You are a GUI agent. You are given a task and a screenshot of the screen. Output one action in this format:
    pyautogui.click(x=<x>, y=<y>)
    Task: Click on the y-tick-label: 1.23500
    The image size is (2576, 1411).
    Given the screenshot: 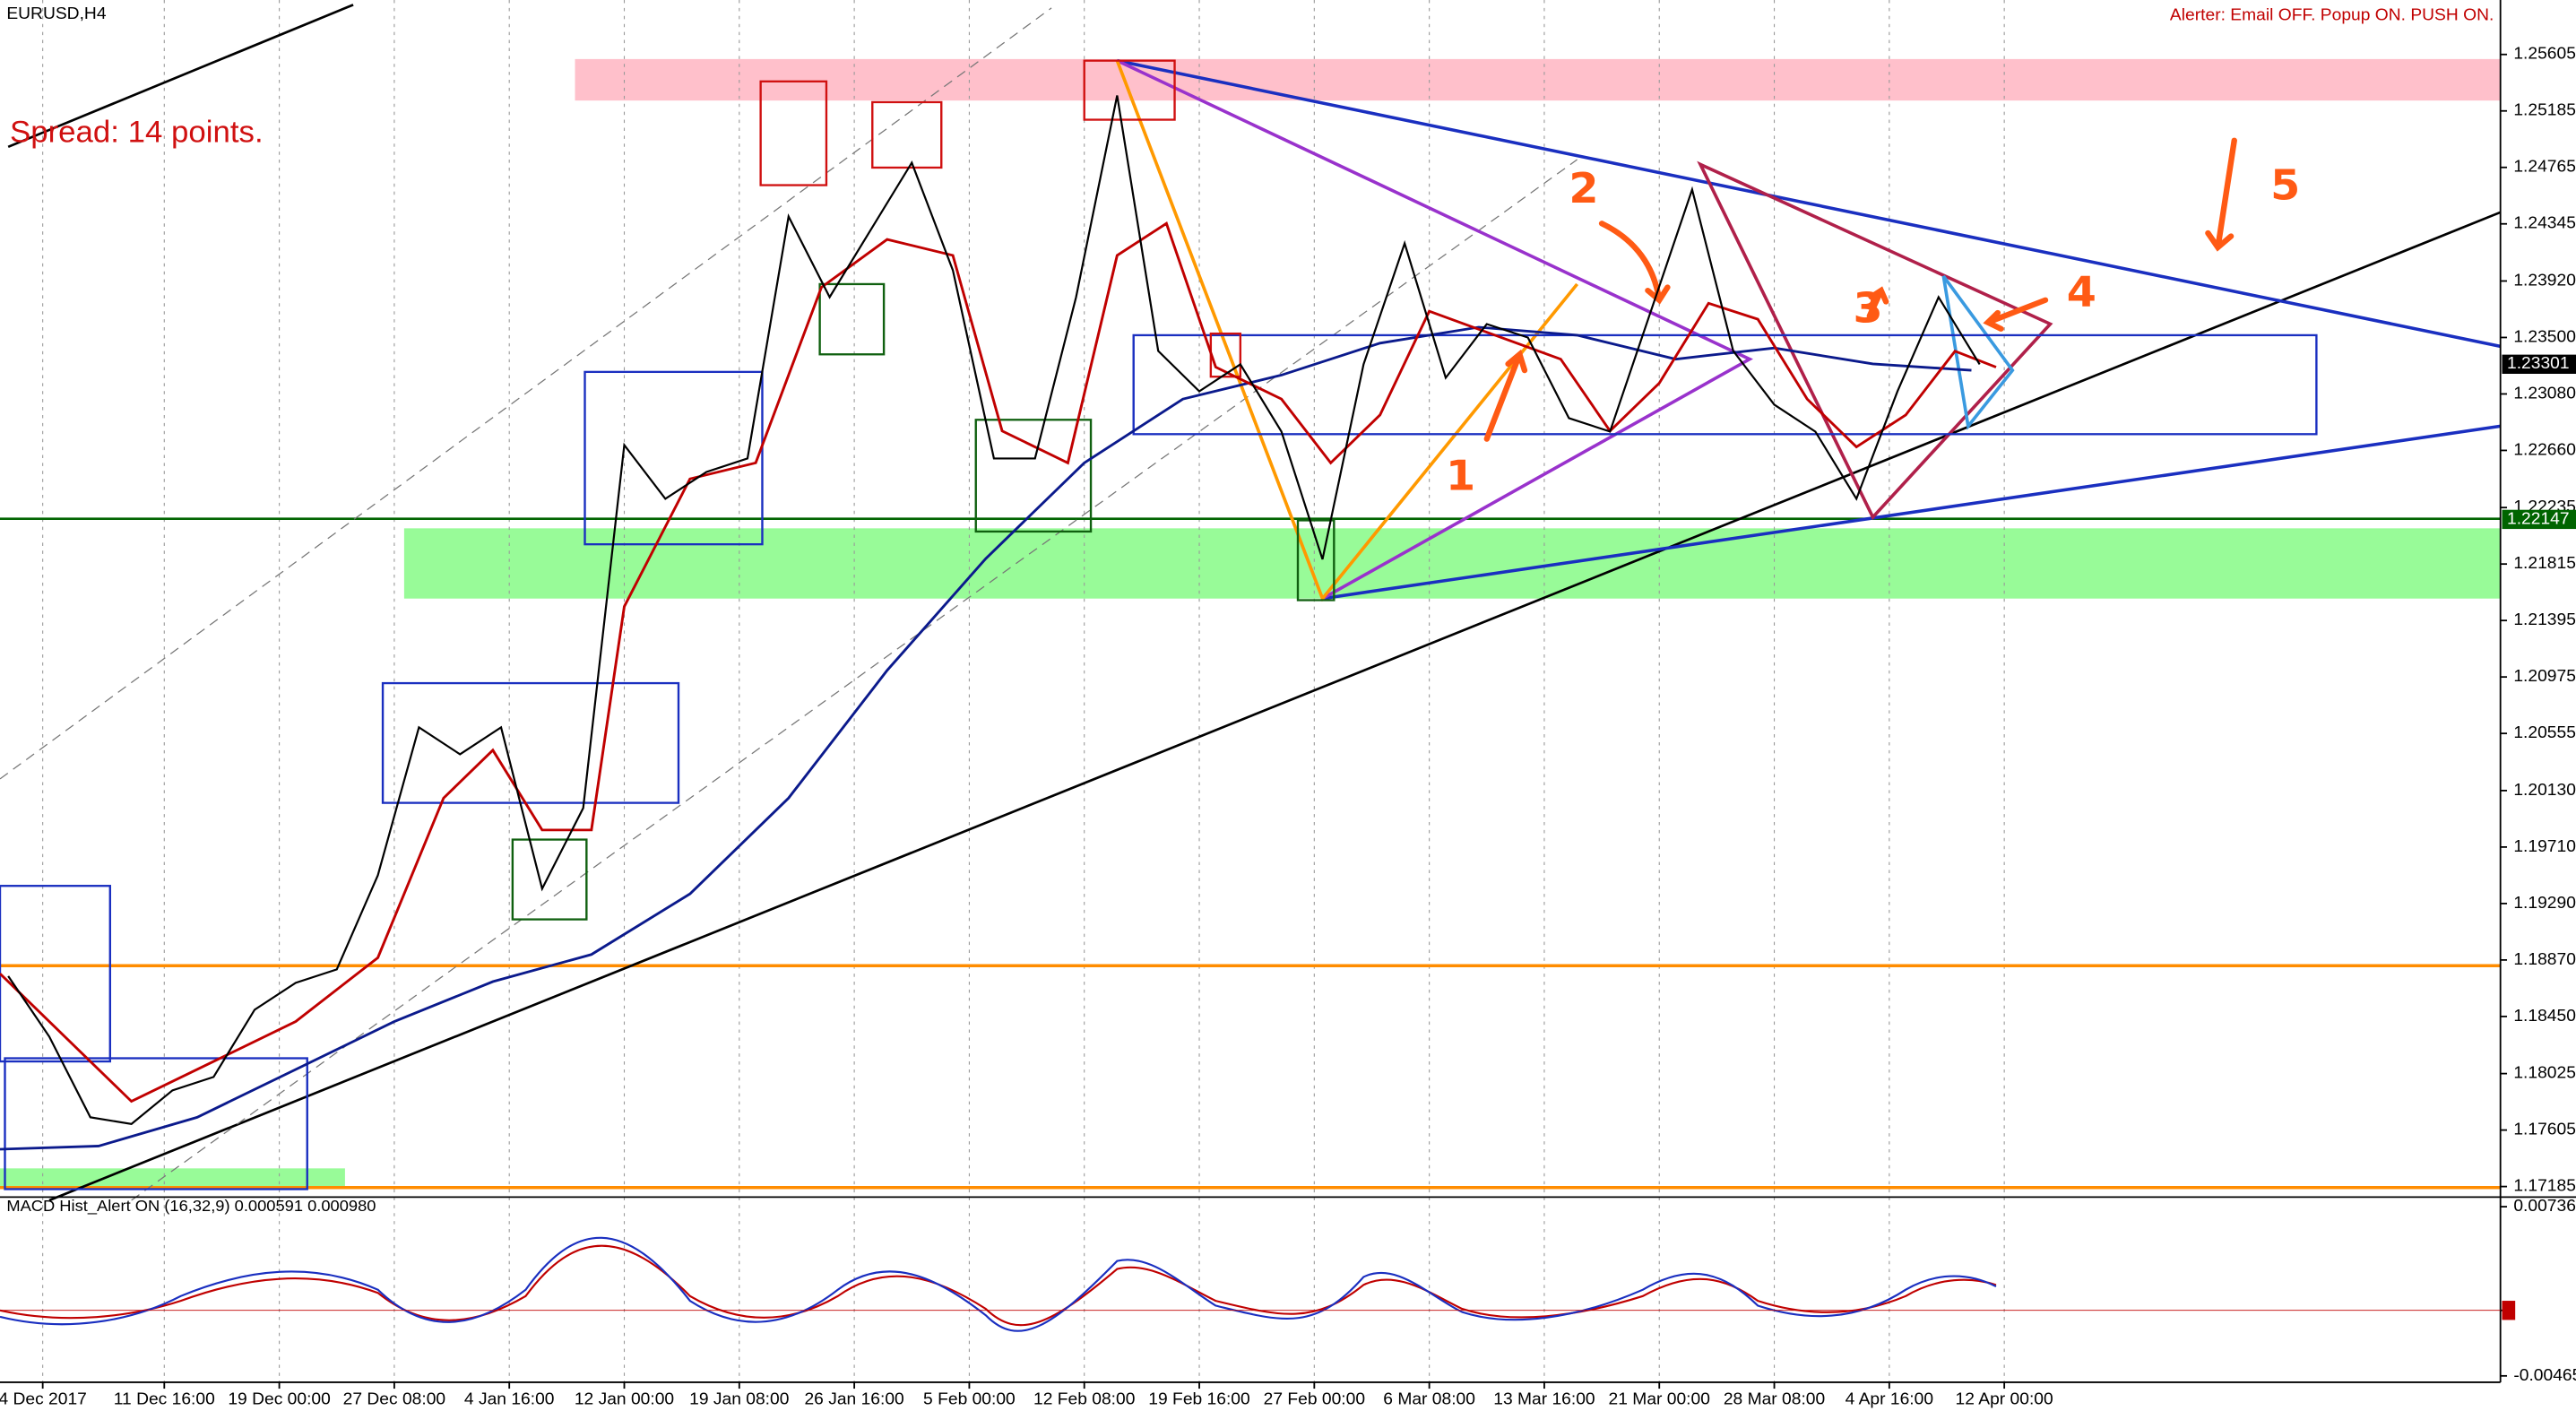 What is the action you would take?
    pyautogui.click(x=2544, y=337)
    